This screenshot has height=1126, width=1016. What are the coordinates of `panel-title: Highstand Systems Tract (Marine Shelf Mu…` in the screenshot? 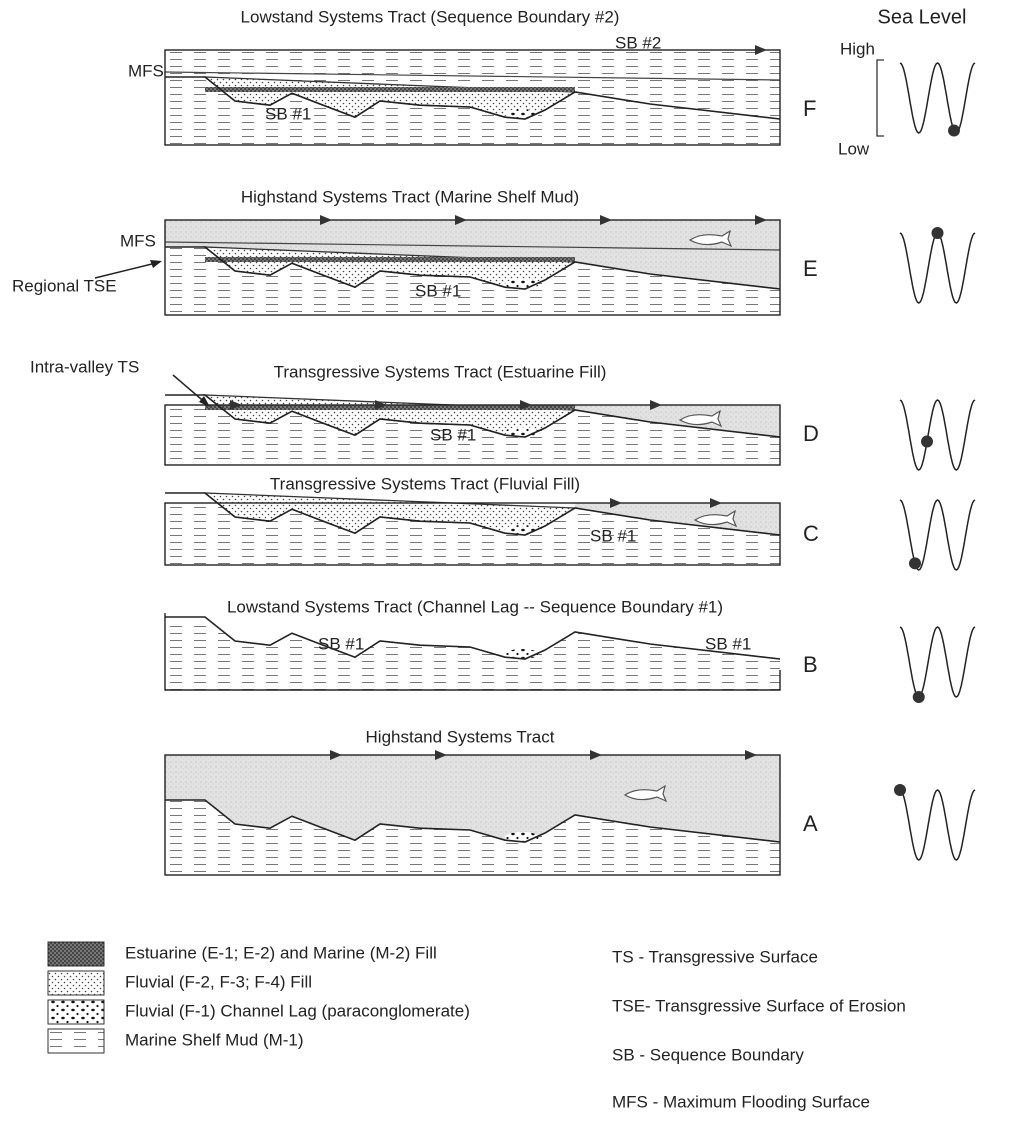 It's located at (410, 196).